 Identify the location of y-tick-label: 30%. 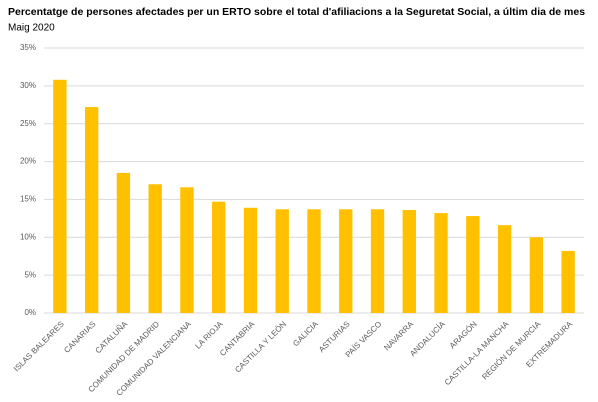
(28, 85).